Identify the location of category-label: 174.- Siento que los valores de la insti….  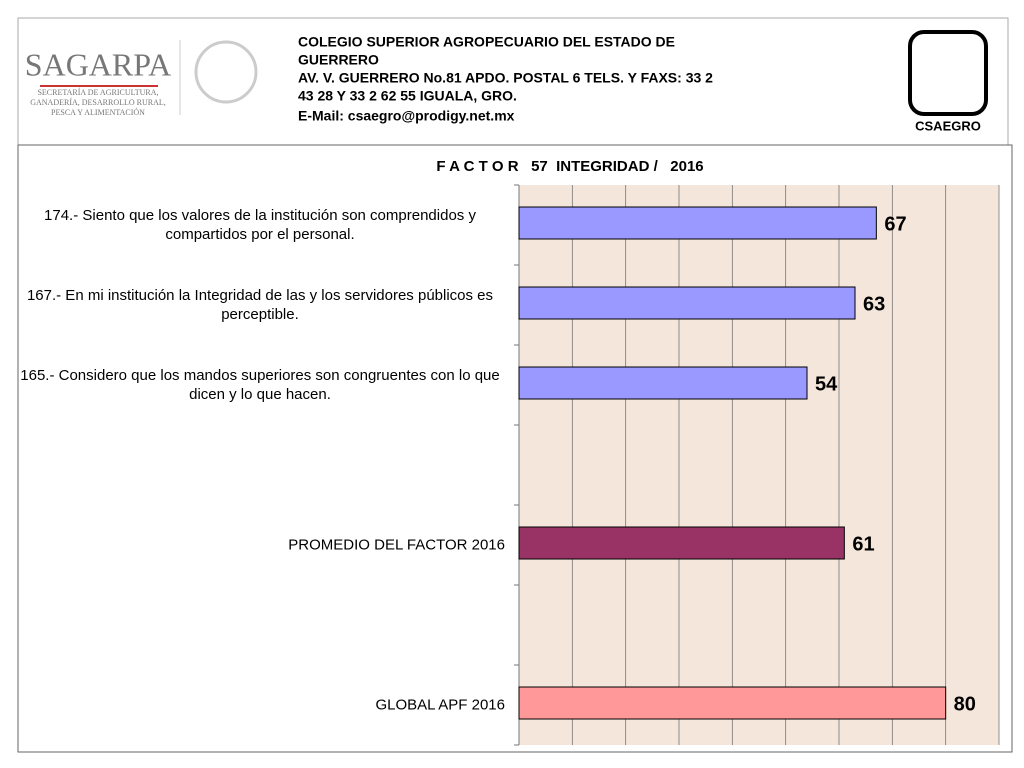
(260, 225).